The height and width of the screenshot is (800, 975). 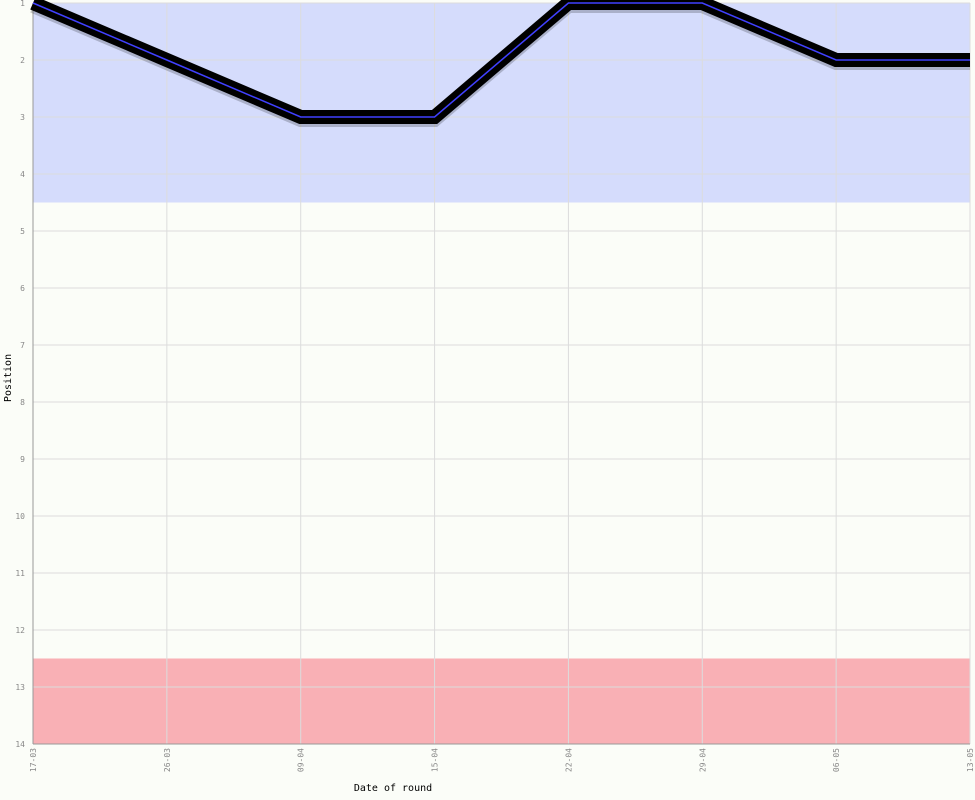 What do you see at coordinates (435, 760) in the screenshot?
I see `x-tick-label: 15-04` at bounding box center [435, 760].